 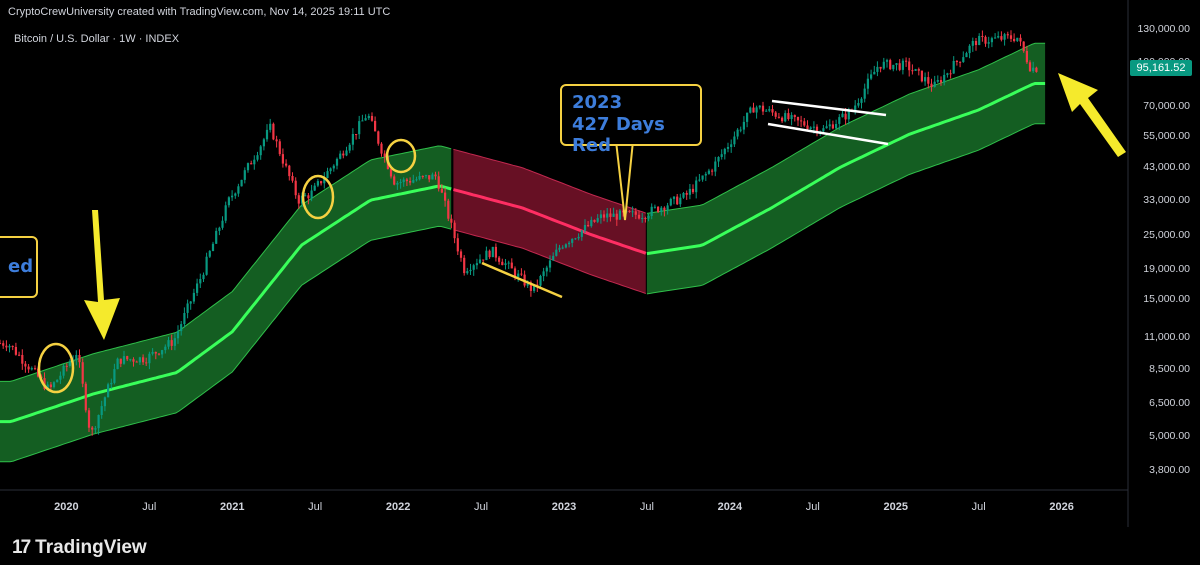 What do you see at coordinates (1169, 470) in the screenshot?
I see `price-axis-label: 3,800.00` at bounding box center [1169, 470].